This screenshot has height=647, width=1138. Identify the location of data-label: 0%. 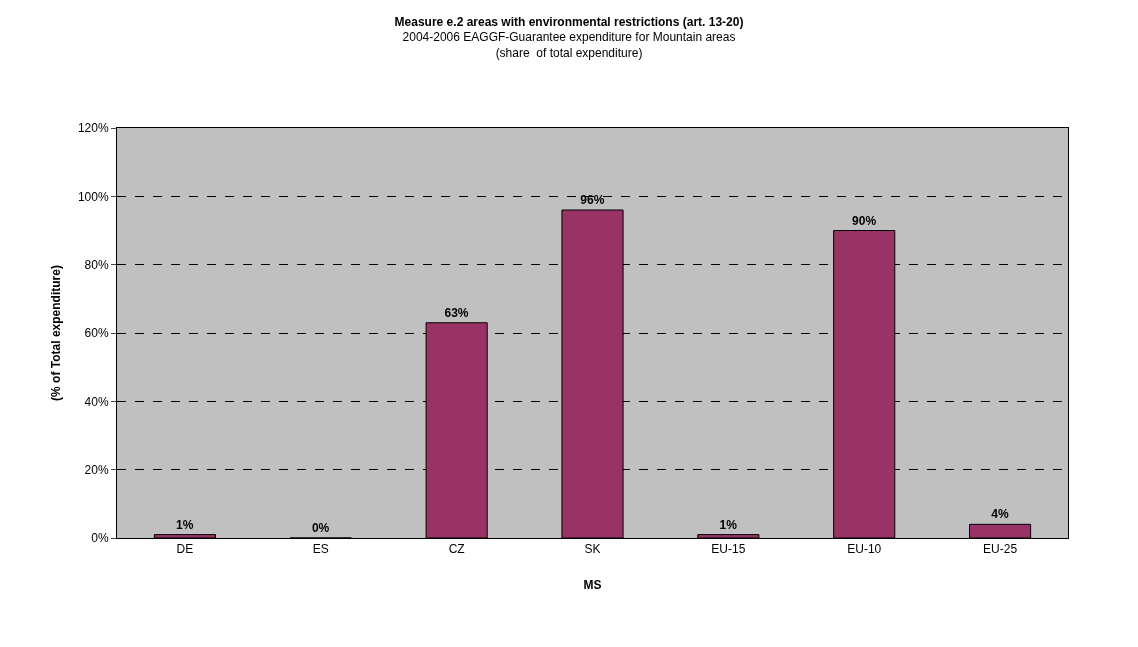
(320, 528).